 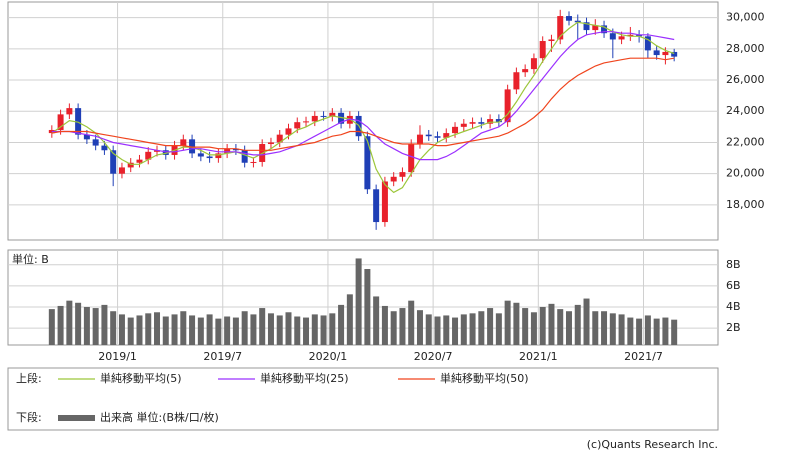 What do you see at coordinates (745, 110) in the screenshot?
I see `y-tick-label: 24,000` at bounding box center [745, 110].